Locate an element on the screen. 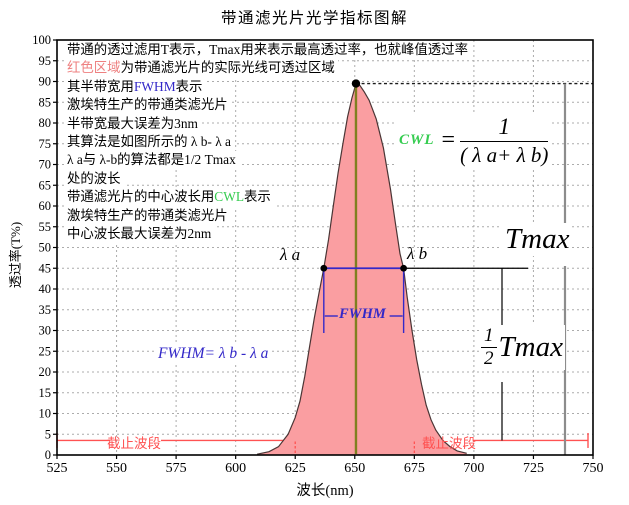 The width and height of the screenshot is (629, 505). cwl-equals-sign: = is located at coordinates (448, 140).